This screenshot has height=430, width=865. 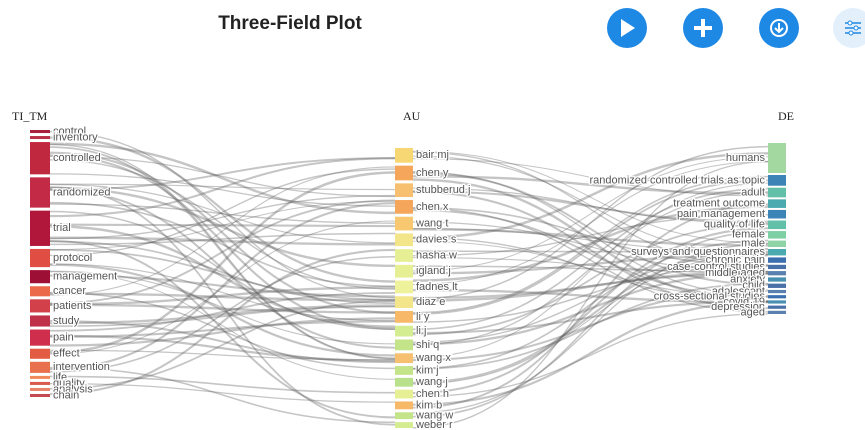 What do you see at coordinates (779, 28) in the screenshot?
I see `download-button` at bounding box center [779, 28].